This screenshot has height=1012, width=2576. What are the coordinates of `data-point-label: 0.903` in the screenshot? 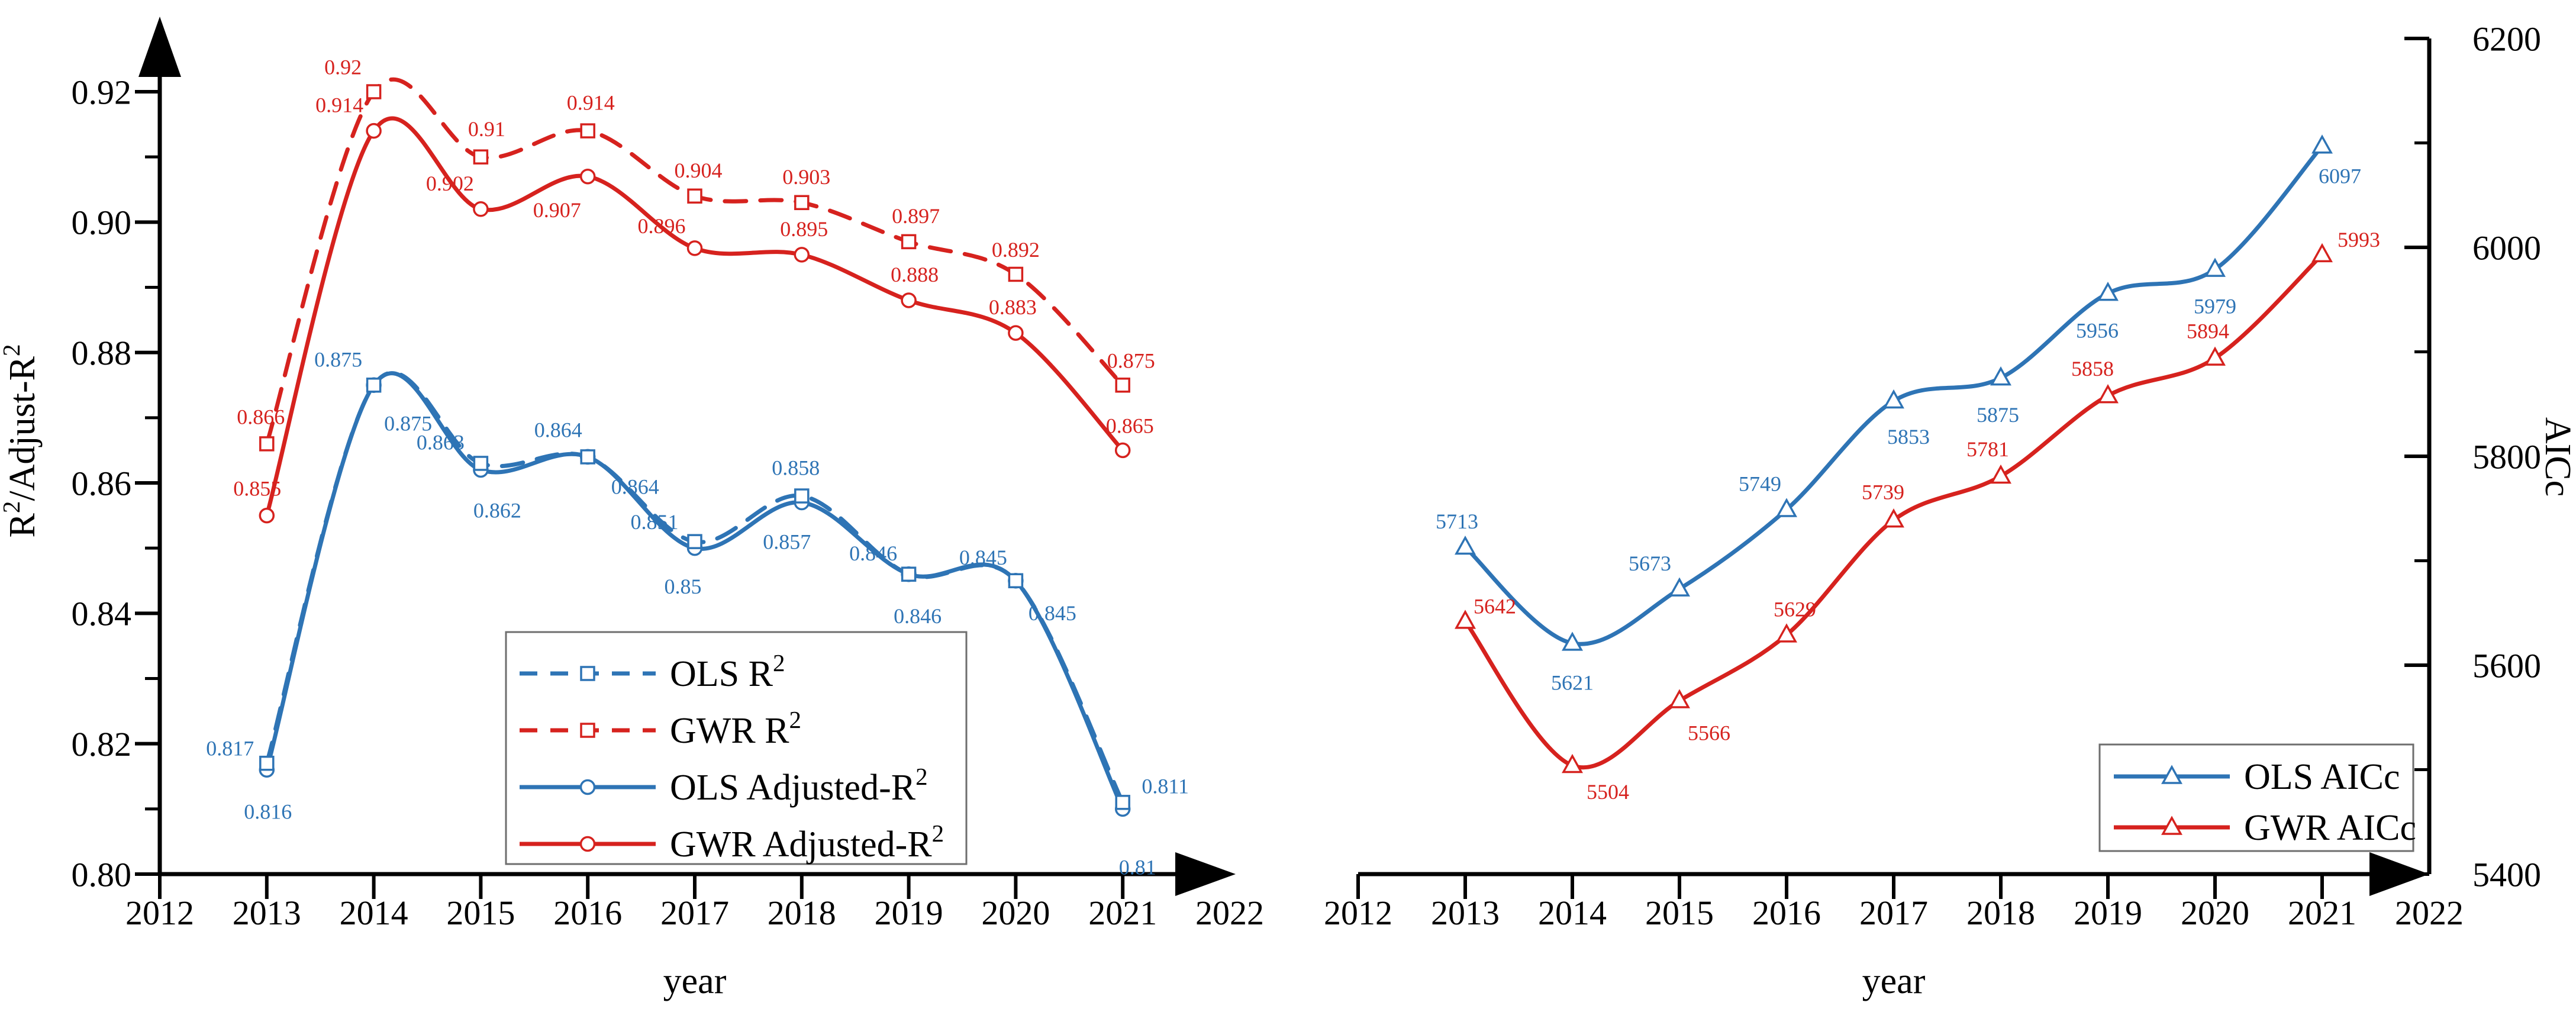 It's located at (806, 177).